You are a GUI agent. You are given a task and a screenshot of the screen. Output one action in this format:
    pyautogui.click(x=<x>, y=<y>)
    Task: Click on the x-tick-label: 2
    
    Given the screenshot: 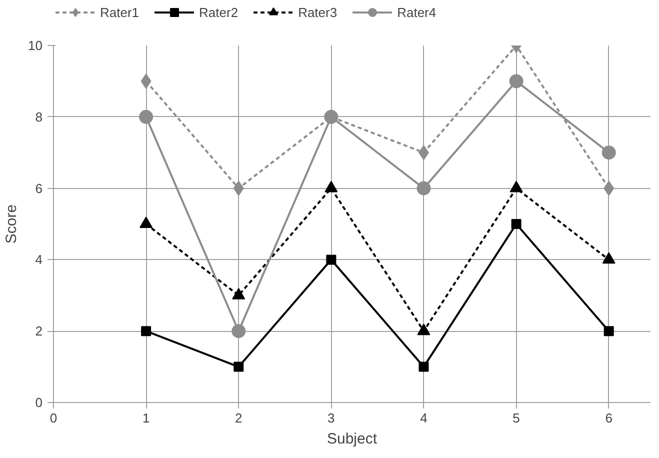 What is the action you would take?
    pyautogui.click(x=238, y=418)
    